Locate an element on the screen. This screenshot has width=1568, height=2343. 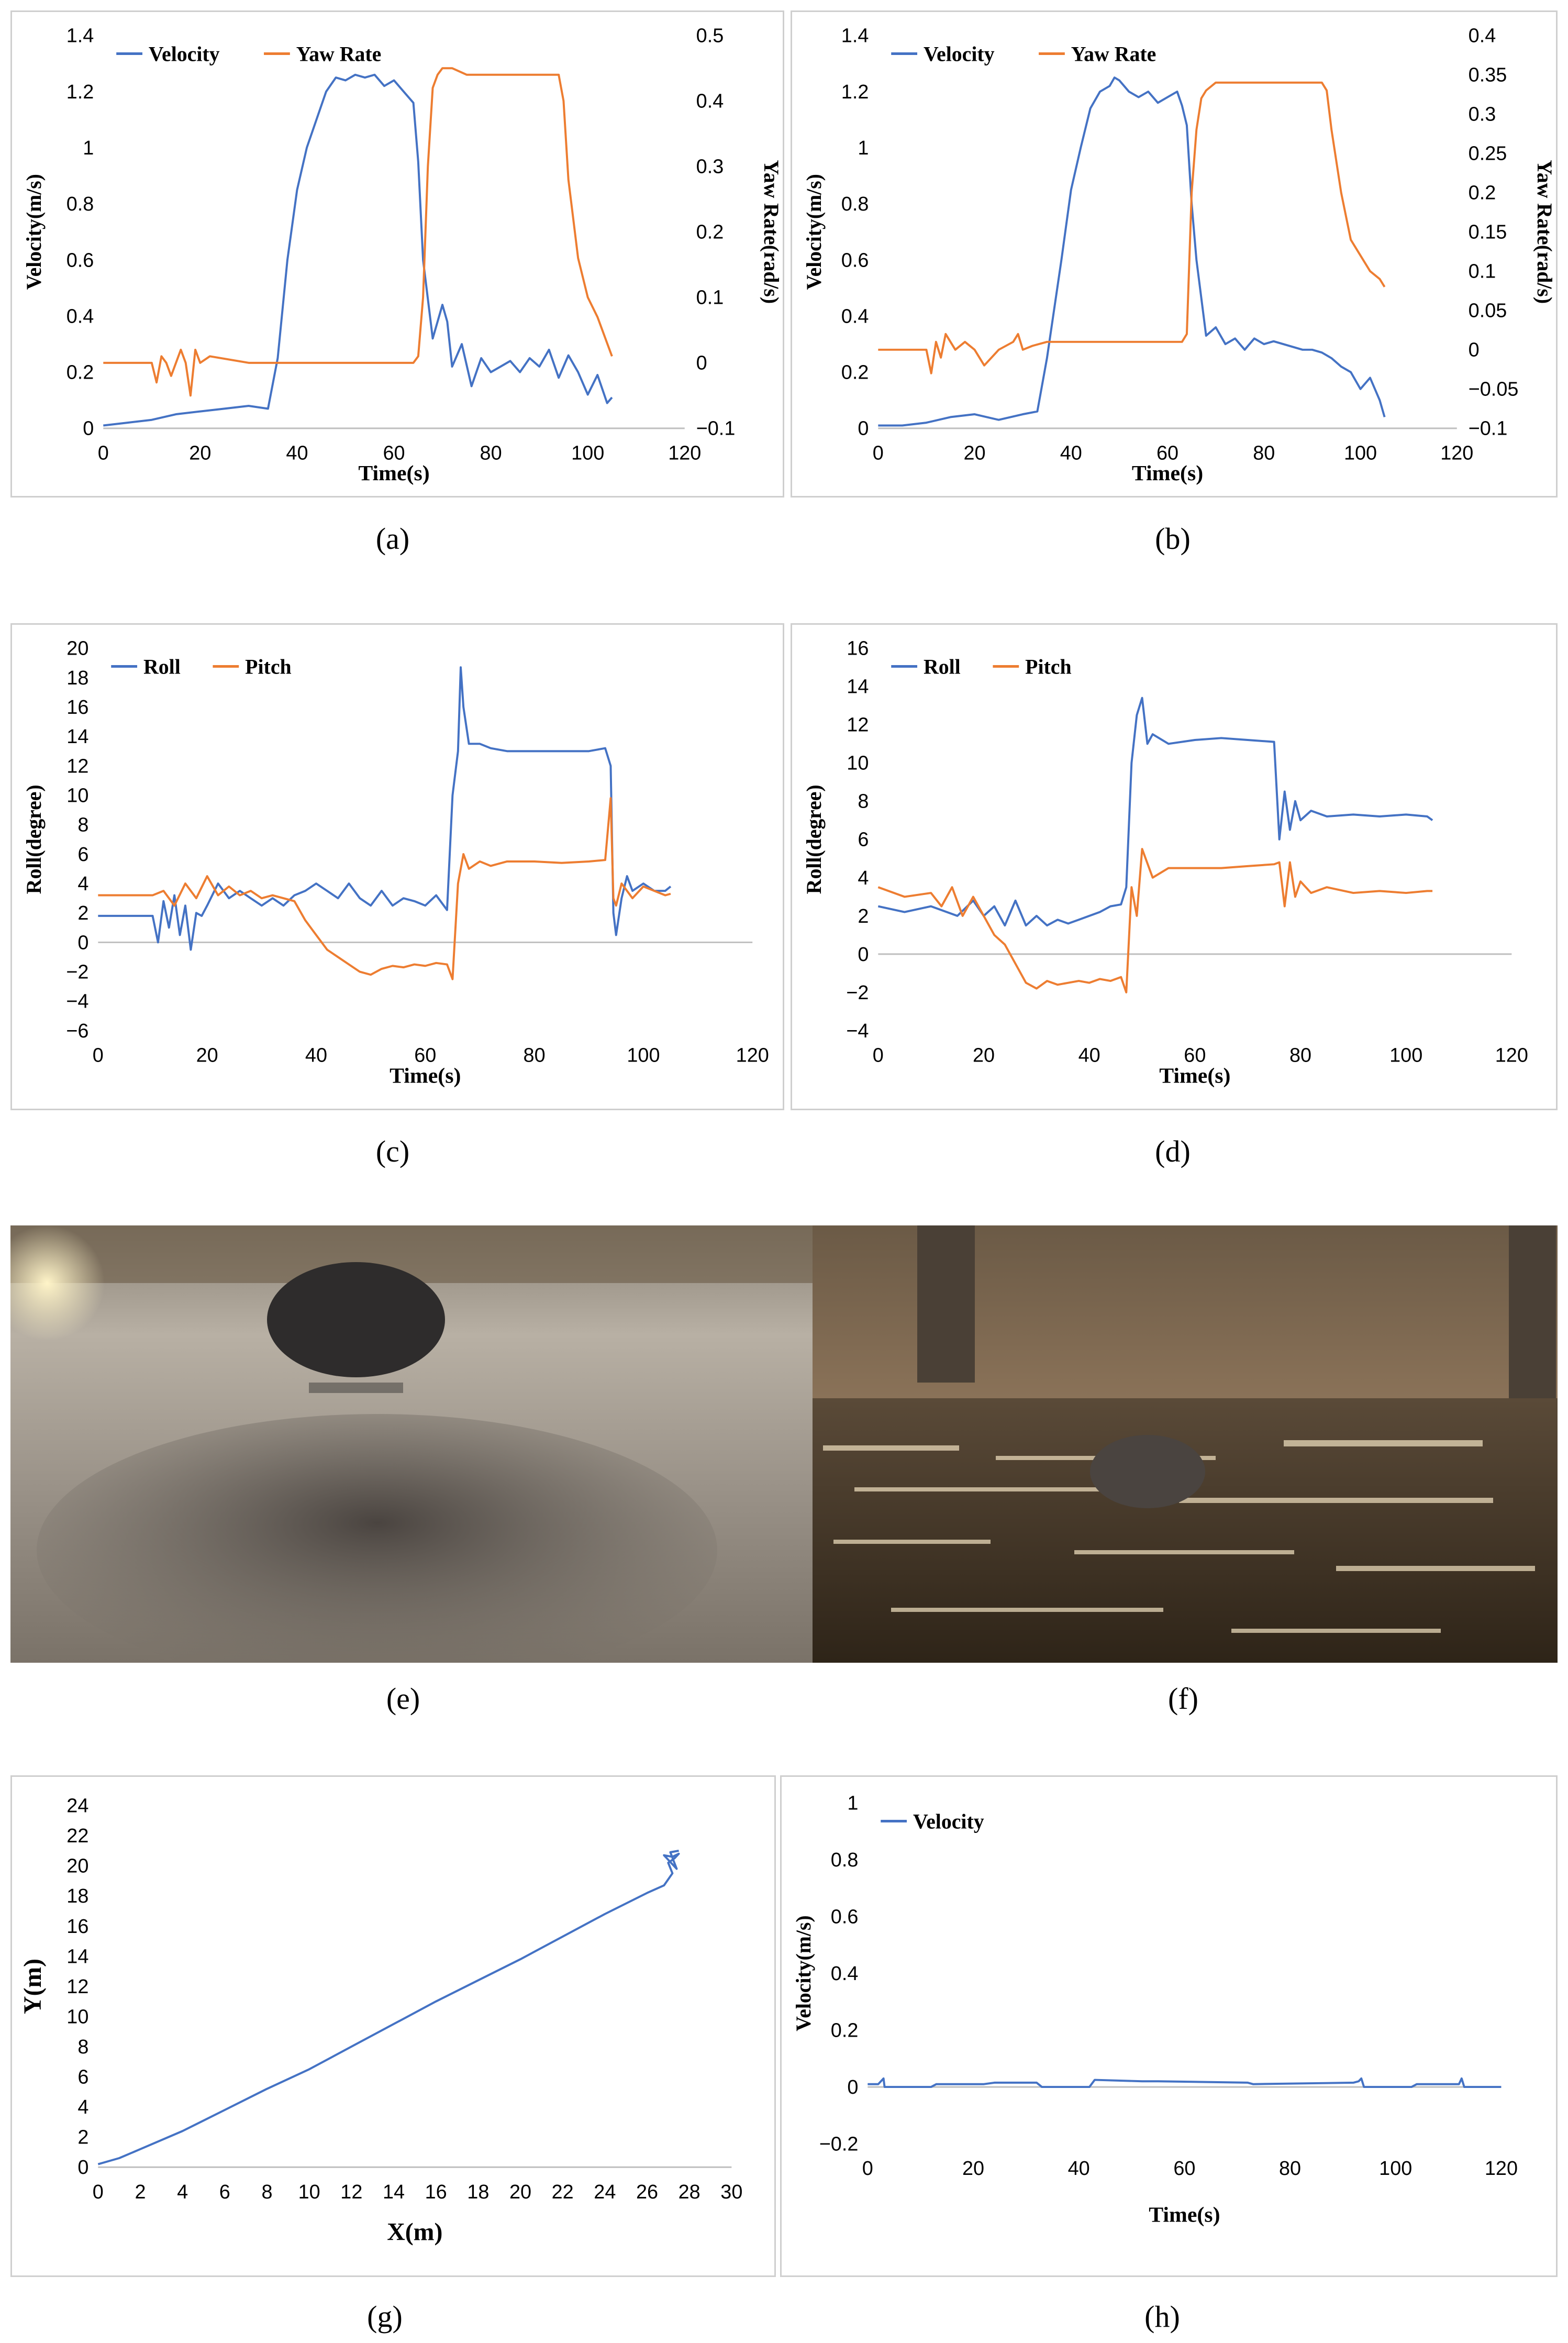
chart-b-y2label: Yaw Rate(rad/s) is located at coordinates (1544, 232).